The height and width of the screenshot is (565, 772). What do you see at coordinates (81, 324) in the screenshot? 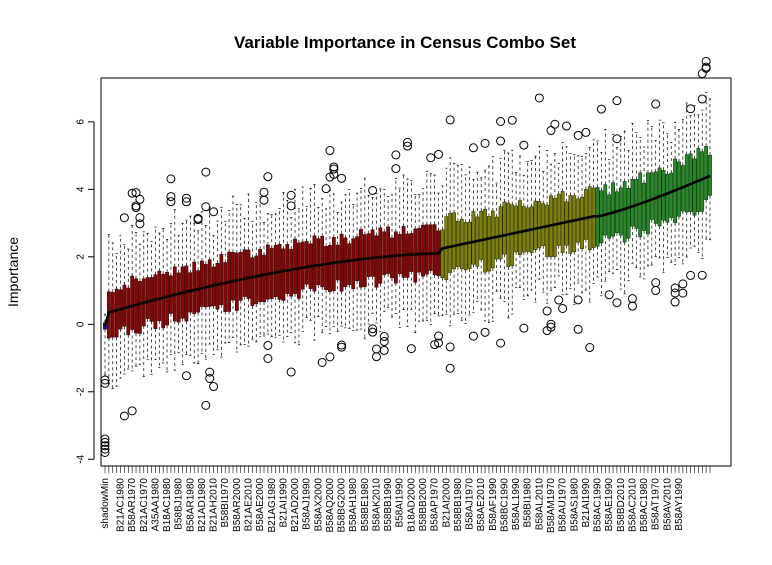
I see `y-tick-label: 0` at bounding box center [81, 324].